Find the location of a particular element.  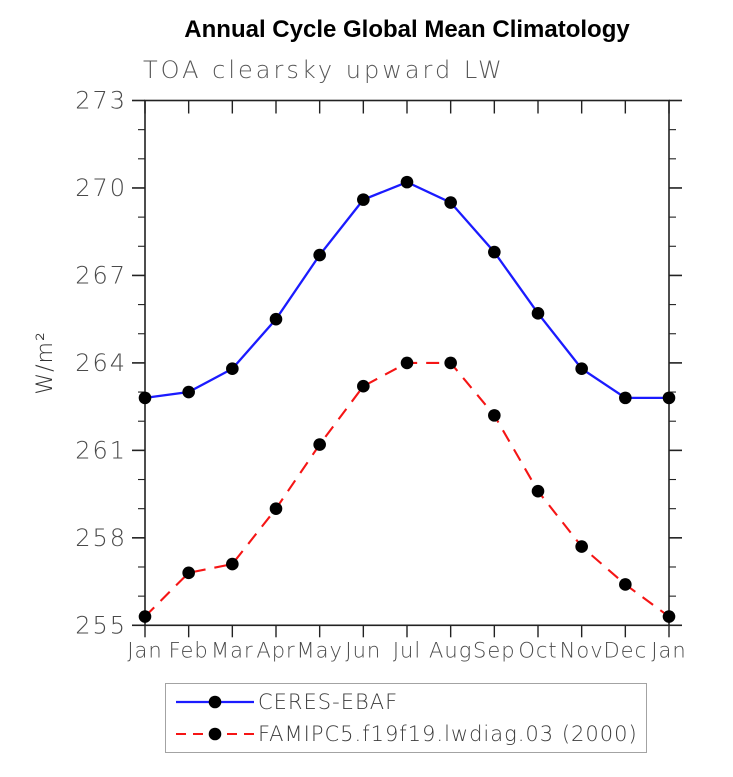

y-axis-label: W/m² is located at coordinates (45, 362).